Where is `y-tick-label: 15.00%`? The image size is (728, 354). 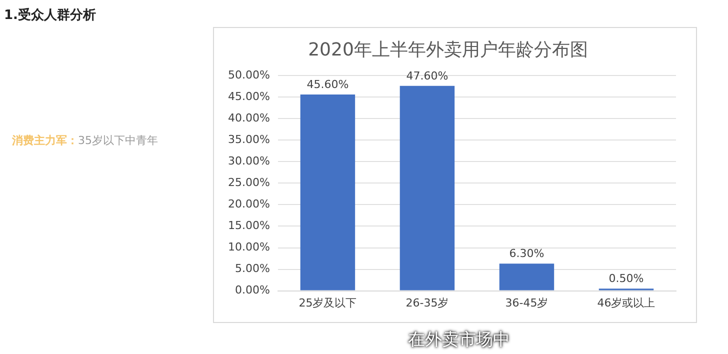 y-tick-label: 15.00% is located at coordinates (249, 225).